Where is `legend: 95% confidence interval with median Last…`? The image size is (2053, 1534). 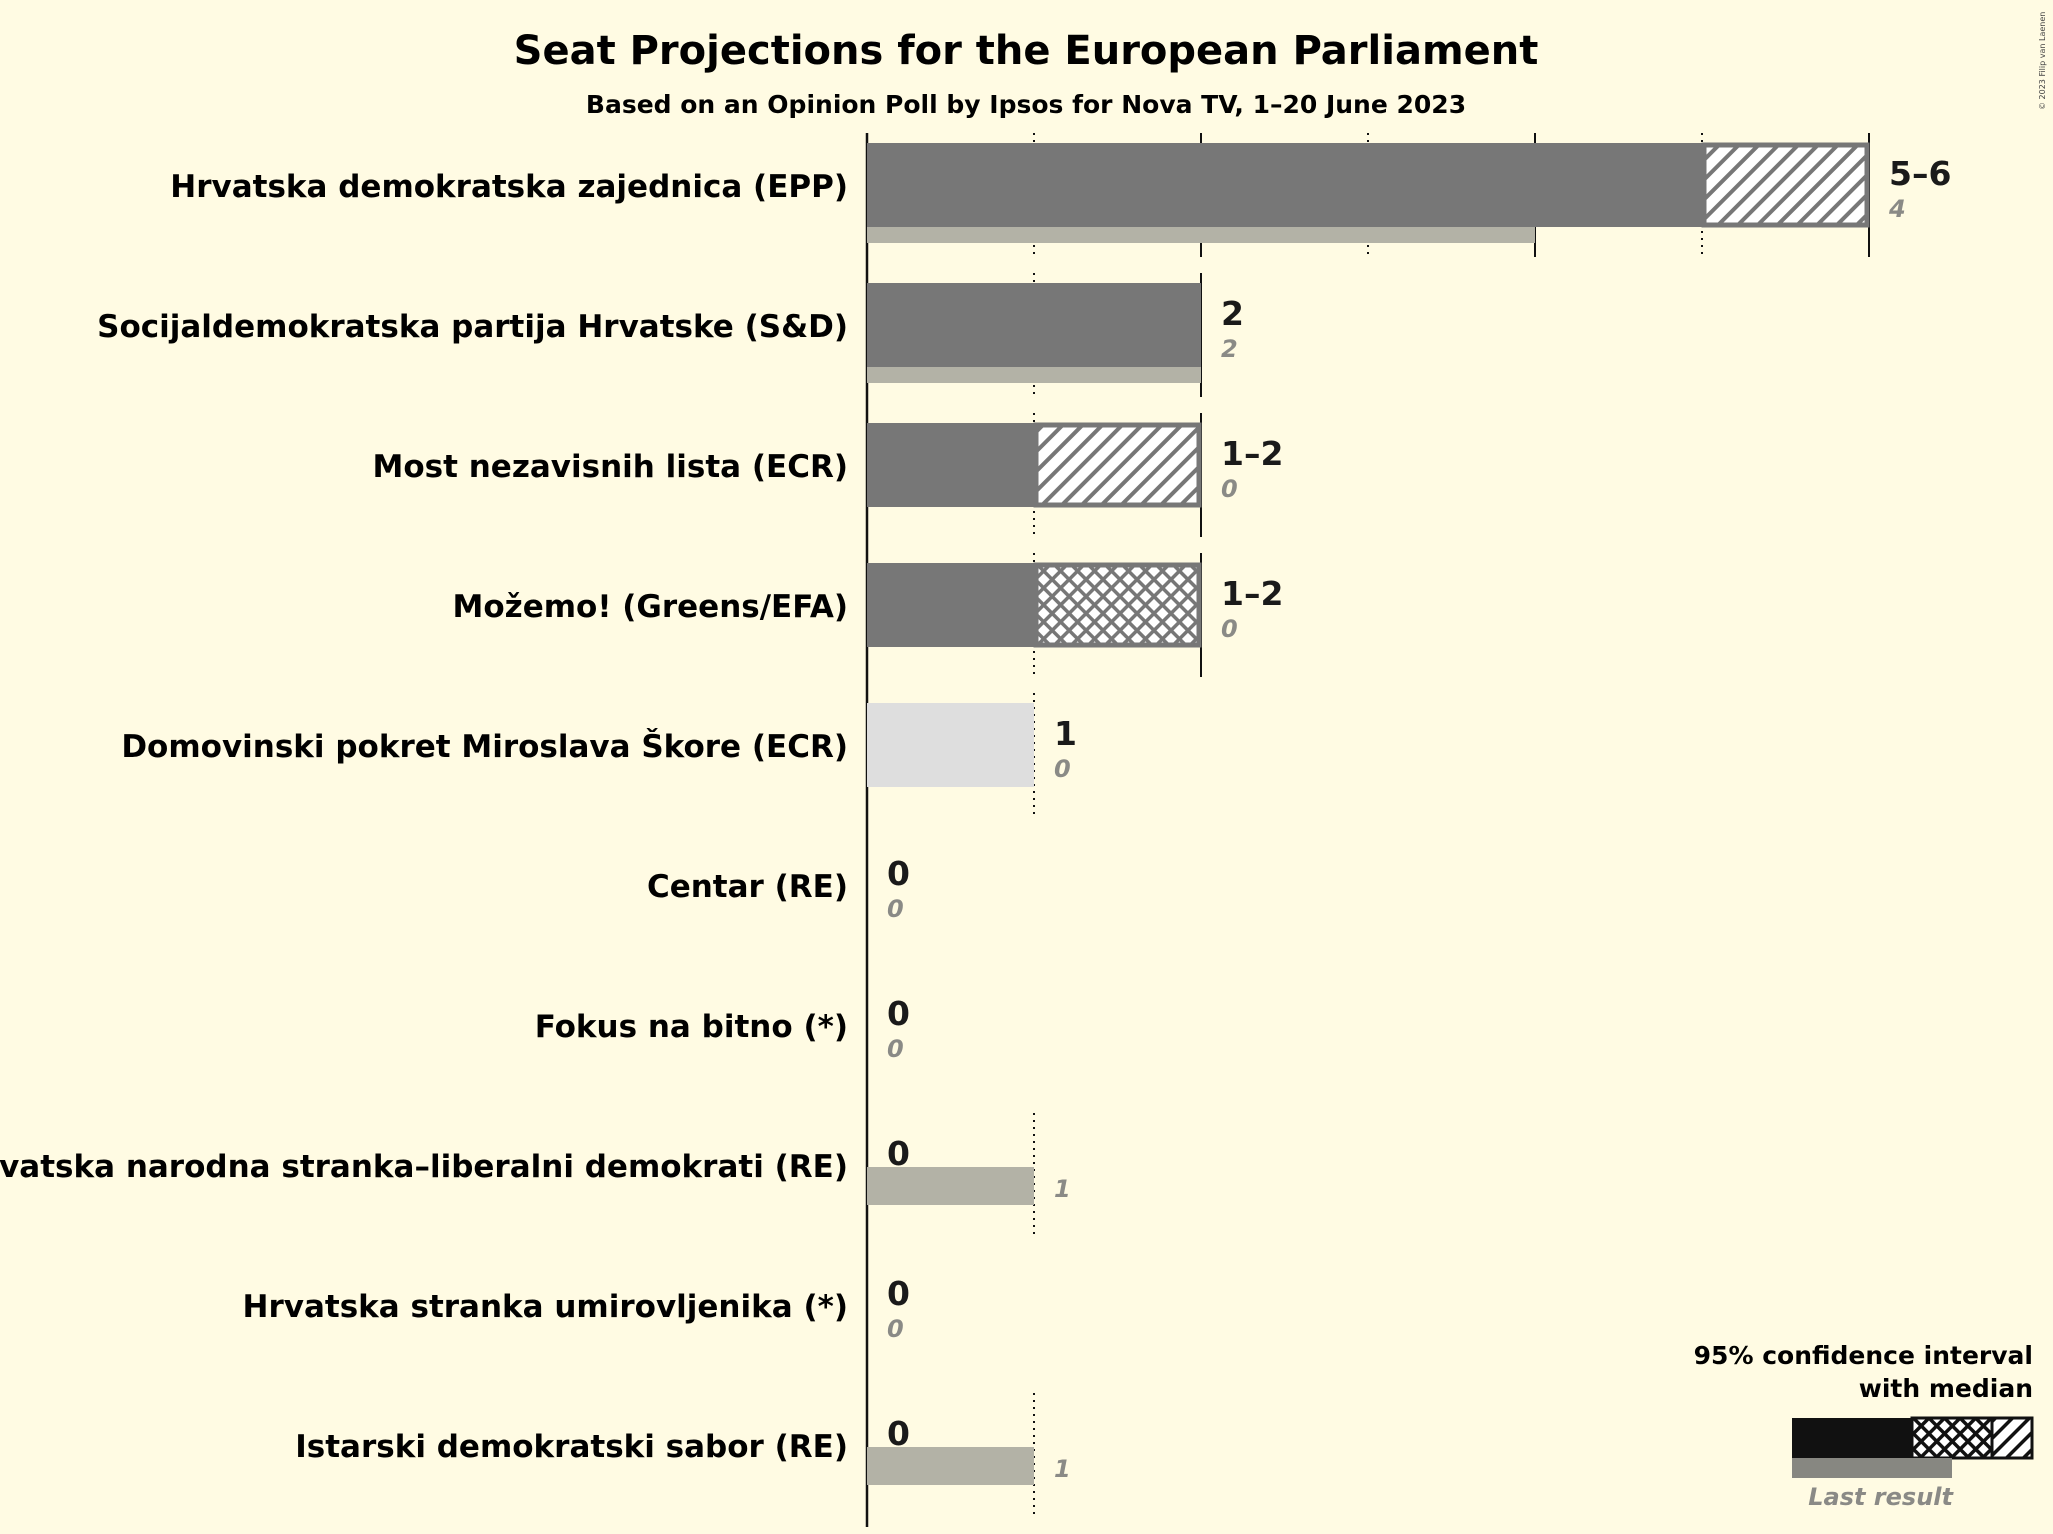
legend: 95% confidence interval with median Last… is located at coordinates (1864, 1426).